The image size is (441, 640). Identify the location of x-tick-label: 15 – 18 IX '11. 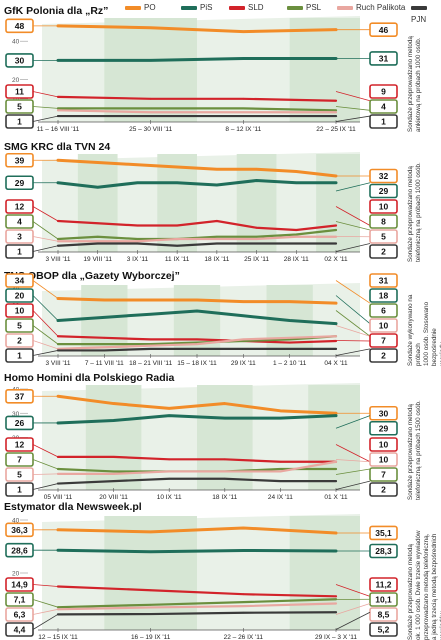
(197, 363).